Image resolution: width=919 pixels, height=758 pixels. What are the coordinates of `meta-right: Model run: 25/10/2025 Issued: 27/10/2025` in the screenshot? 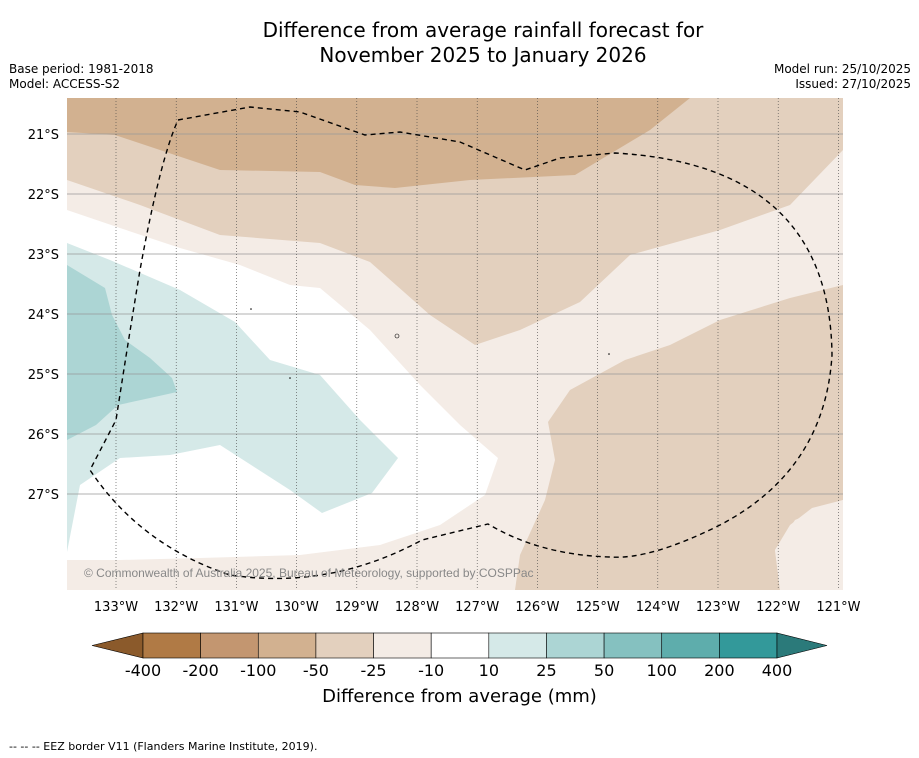 It's located at (842, 77).